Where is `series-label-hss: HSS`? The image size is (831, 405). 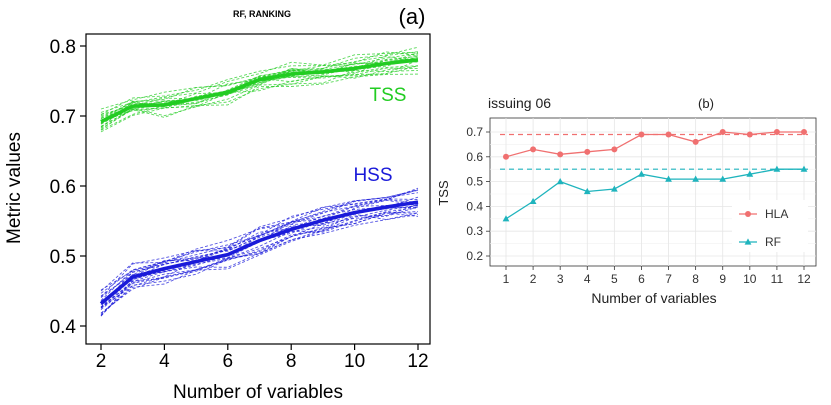
series-label-hss: HSS is located at coordinates (372, 175).